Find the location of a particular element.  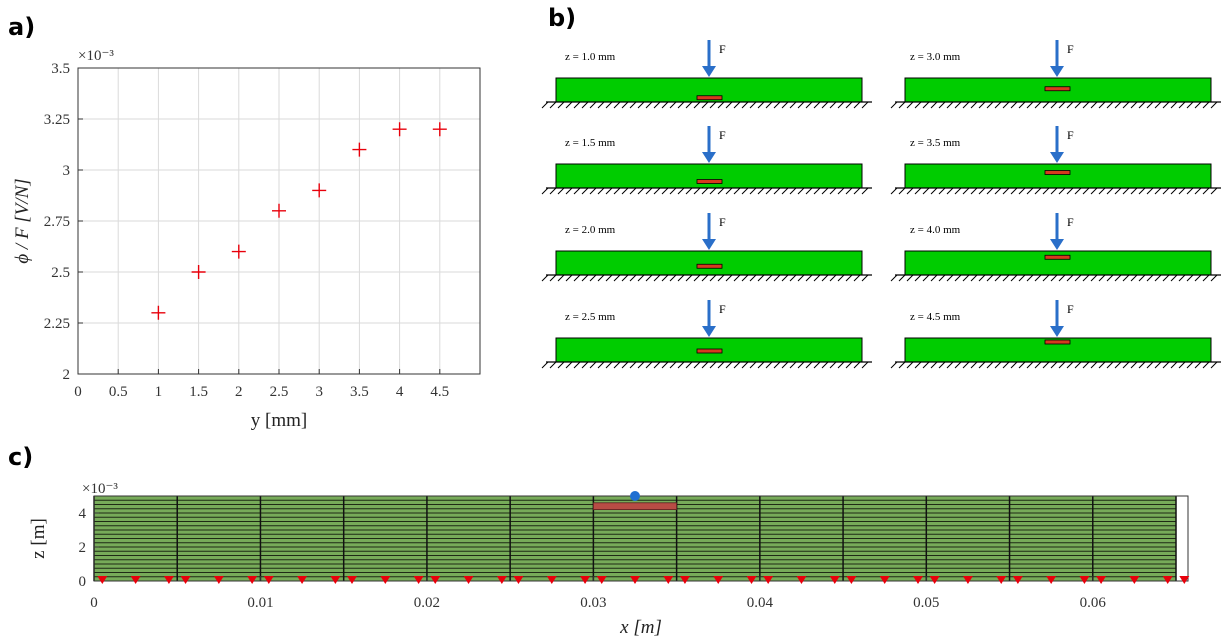

case-label: z = 4.5 mm is located at coordinates (935, 317).